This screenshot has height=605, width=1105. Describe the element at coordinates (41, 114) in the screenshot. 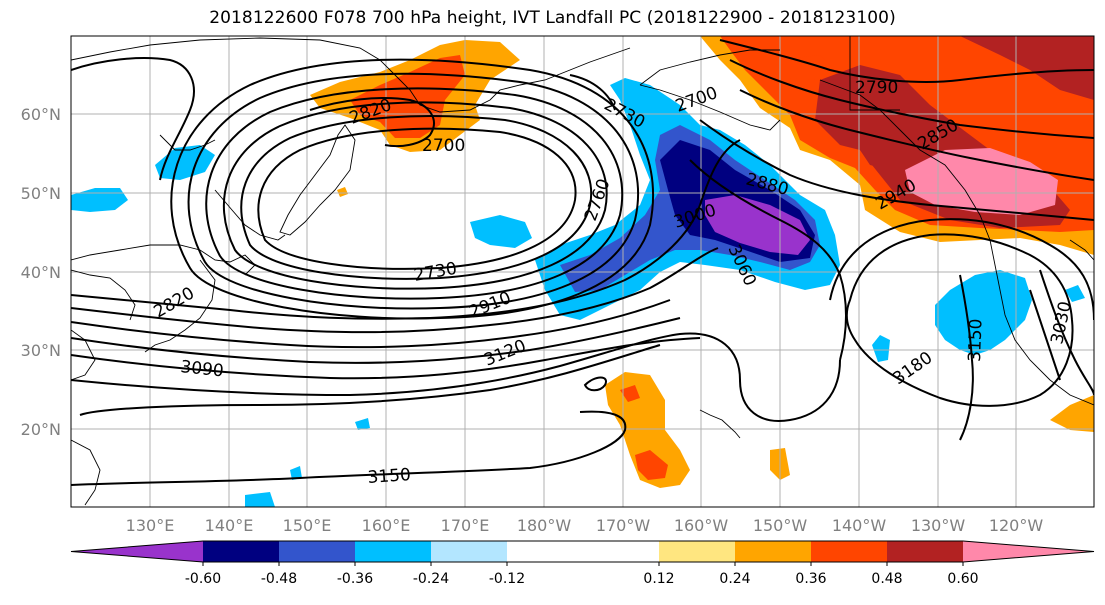

I see `lat-label: 60°N` at that location.